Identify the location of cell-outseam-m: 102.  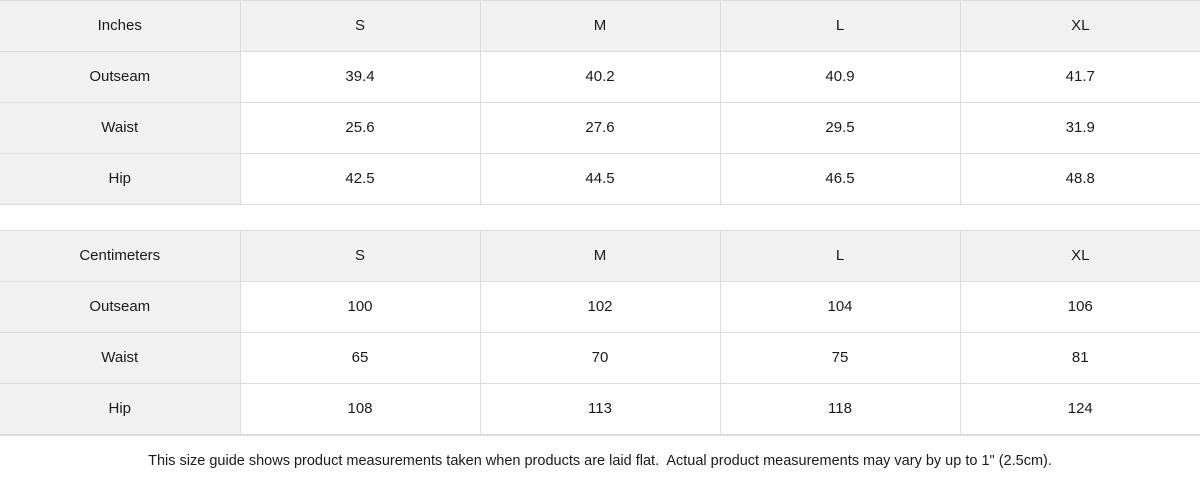
(600, 307).